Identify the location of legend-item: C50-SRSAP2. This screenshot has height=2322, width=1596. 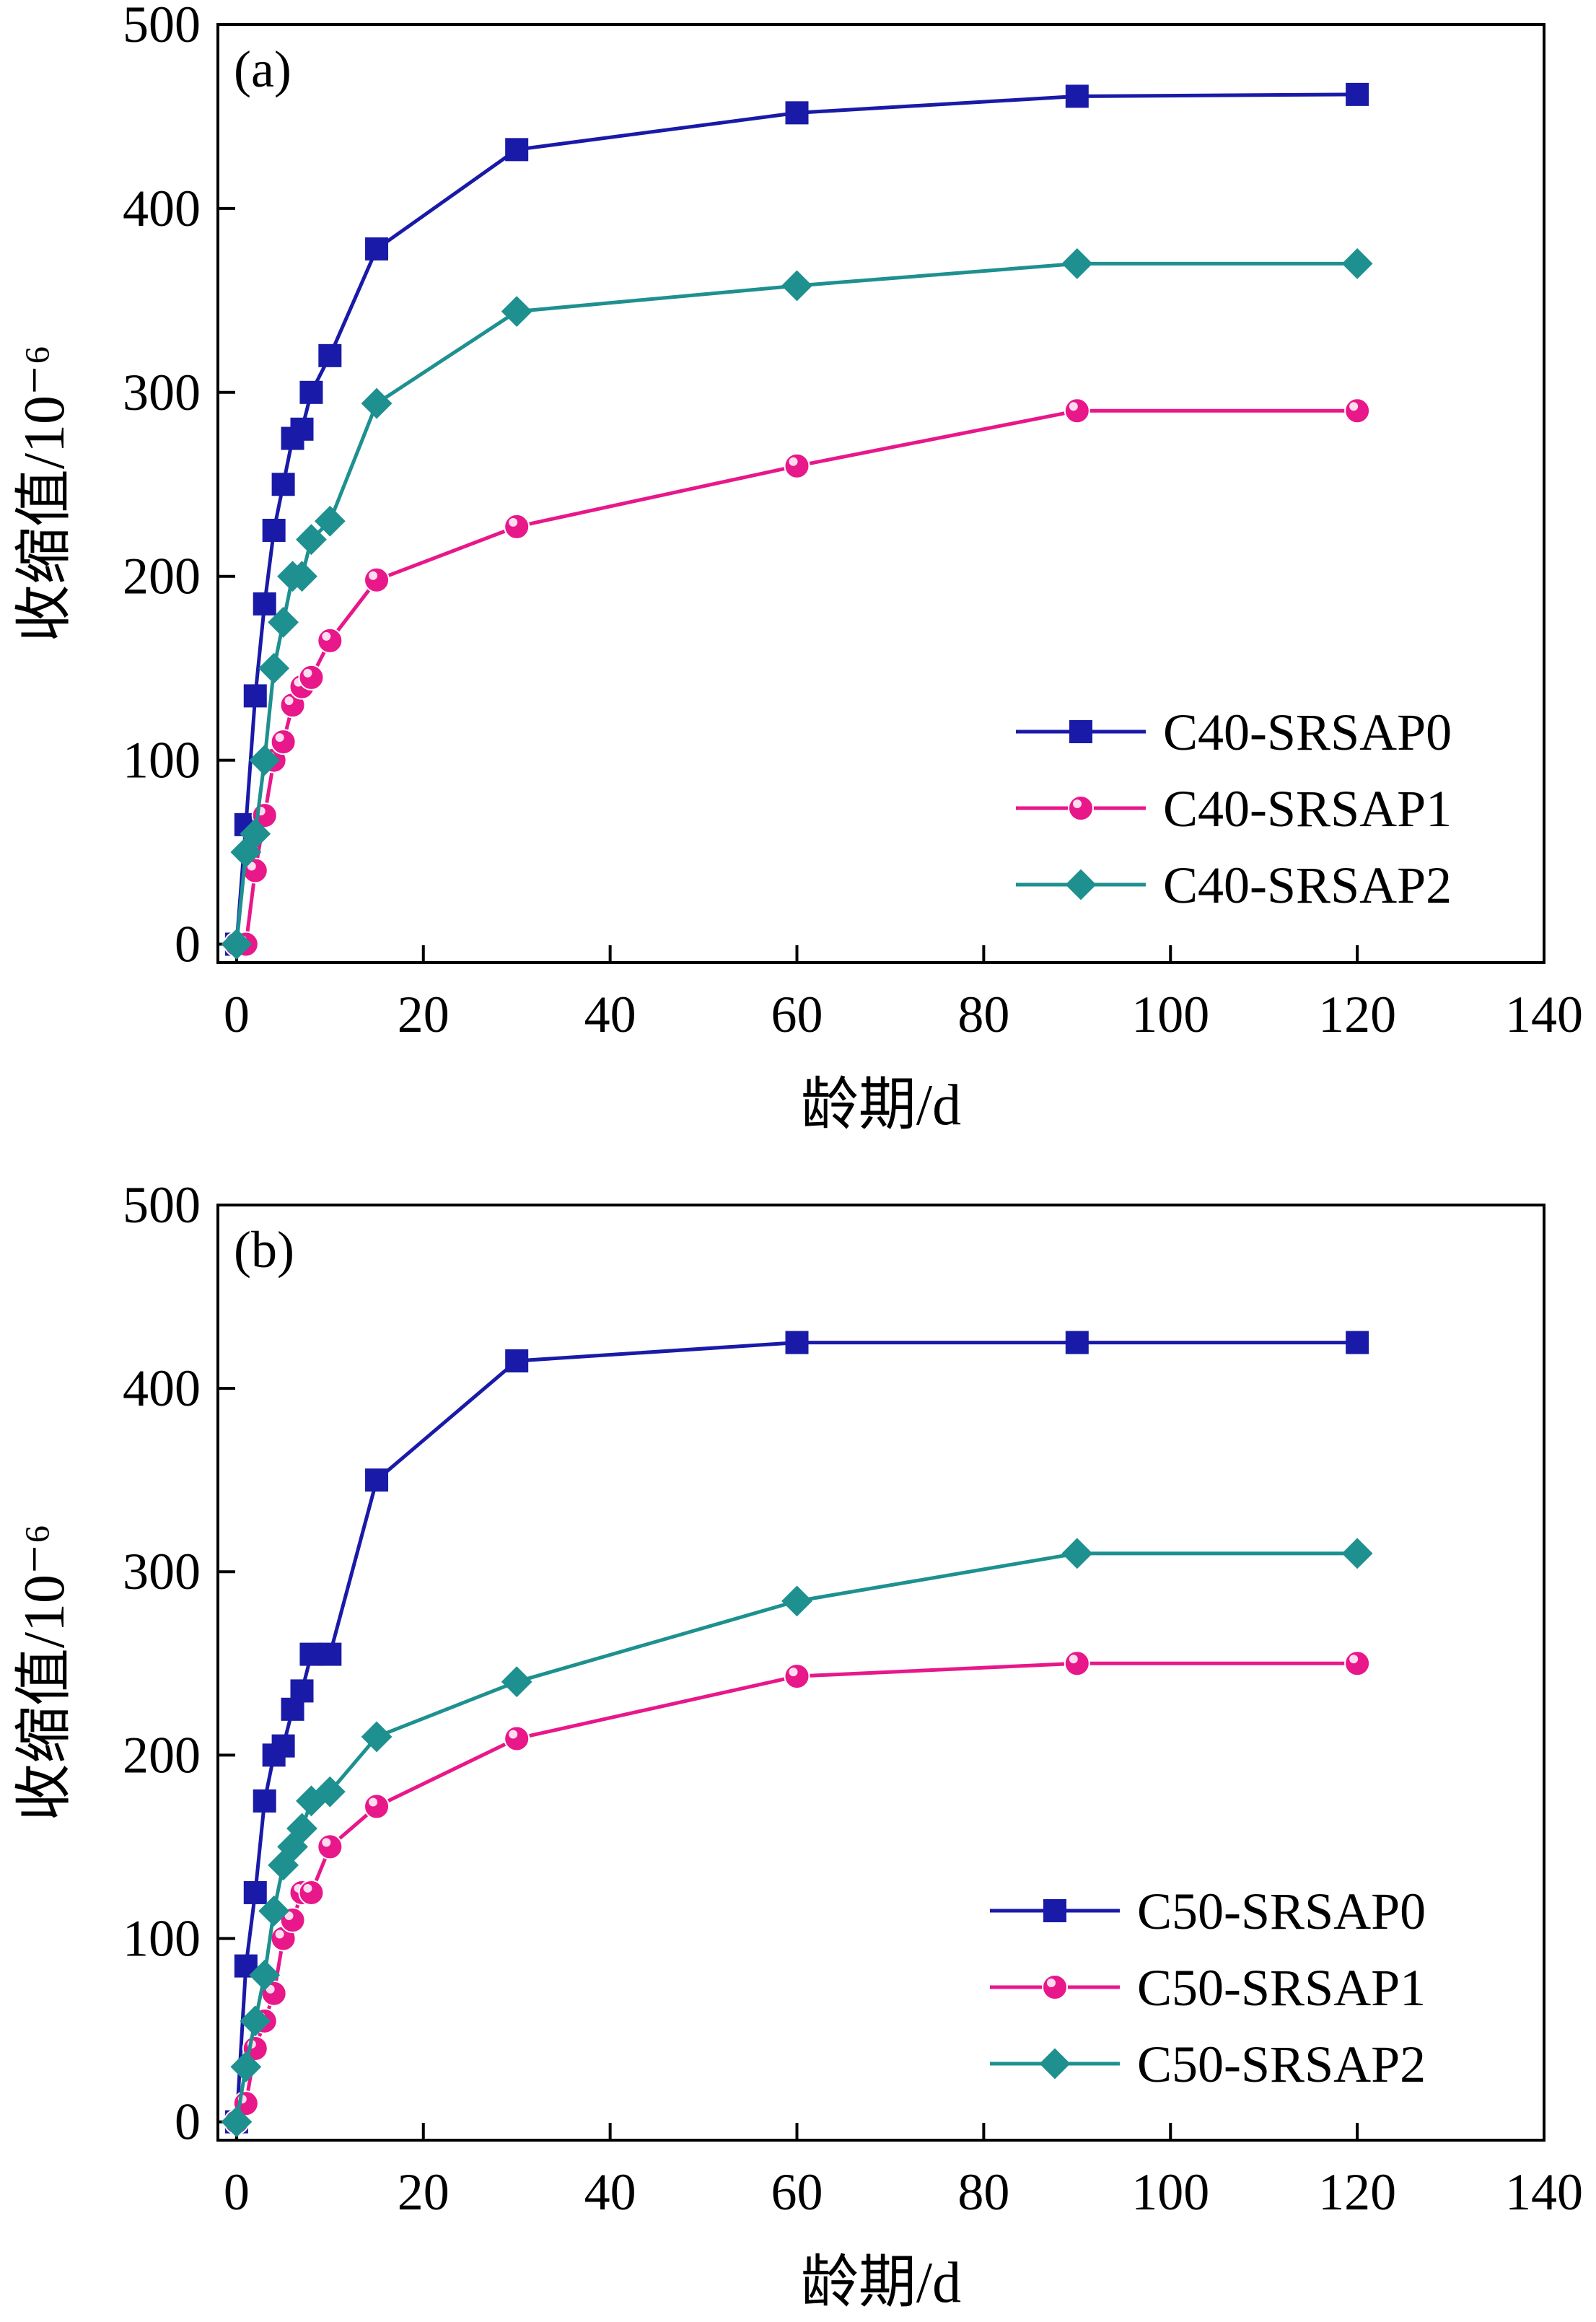
(1208, 2064).